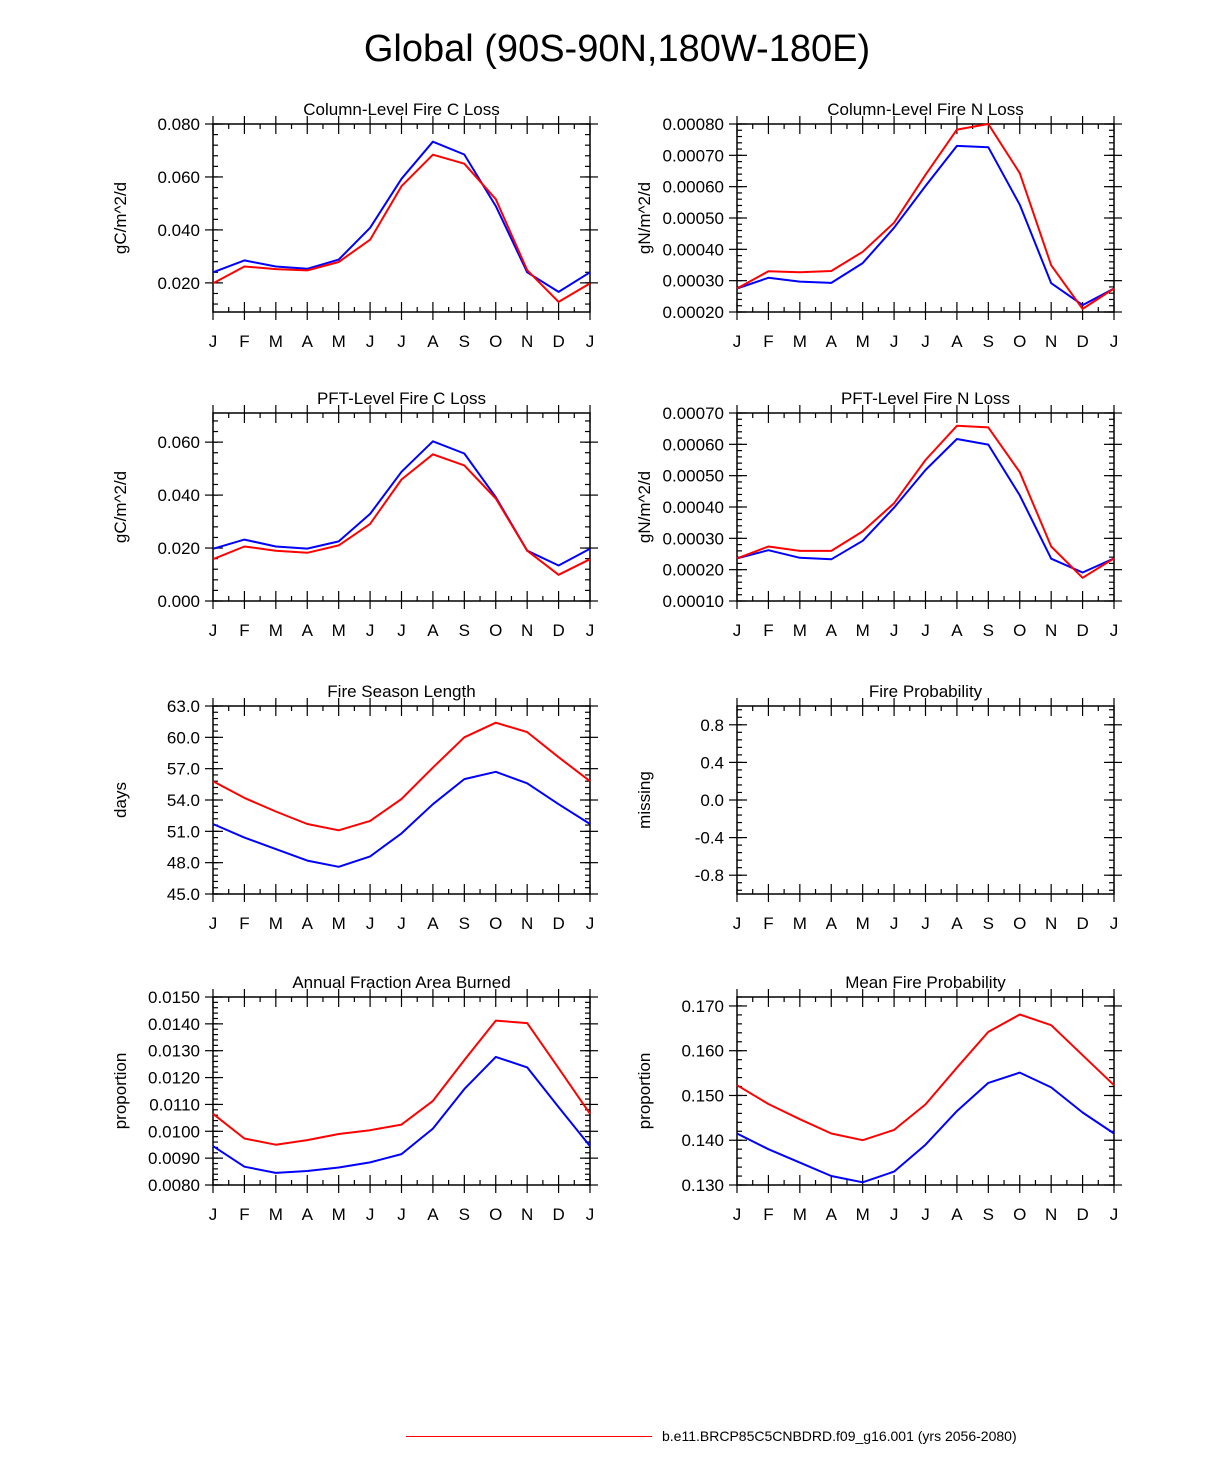 This screenshot has width=1224, height=1474. I want to click on legend-line-case, so click(529, 1436).